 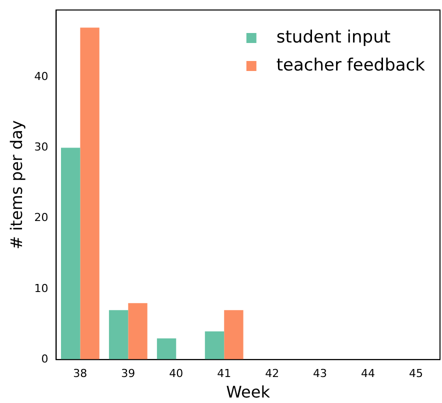 I want to click on legend-label: student input, so click(x=333, y=37).